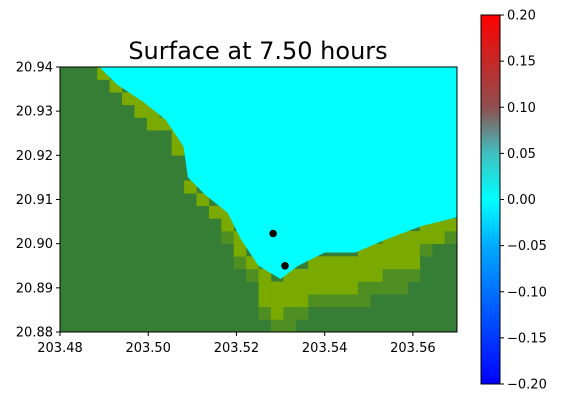 The image size is (562, 403). I want to click on y-tick-label: 20.93, so click(34, 112).